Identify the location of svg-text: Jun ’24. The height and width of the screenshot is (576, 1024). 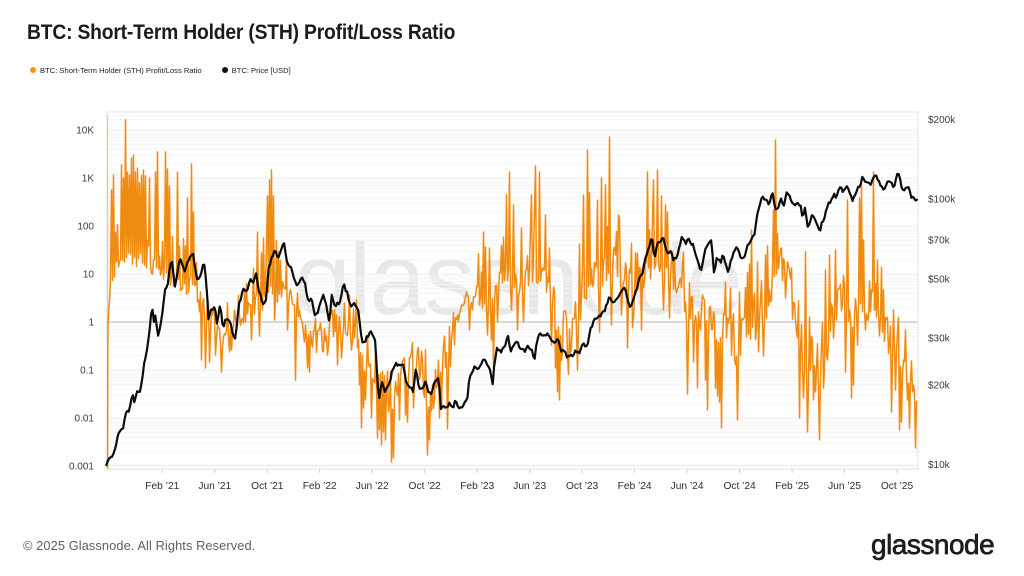
(687, 486).